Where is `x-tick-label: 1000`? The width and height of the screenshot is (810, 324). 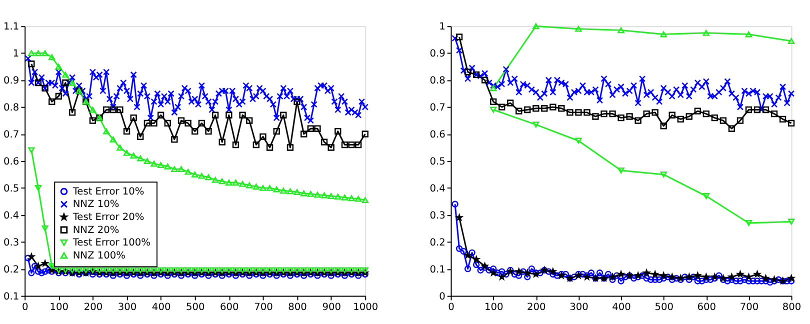 x-tick-label: 1000 is located at coordinates (365, 308).